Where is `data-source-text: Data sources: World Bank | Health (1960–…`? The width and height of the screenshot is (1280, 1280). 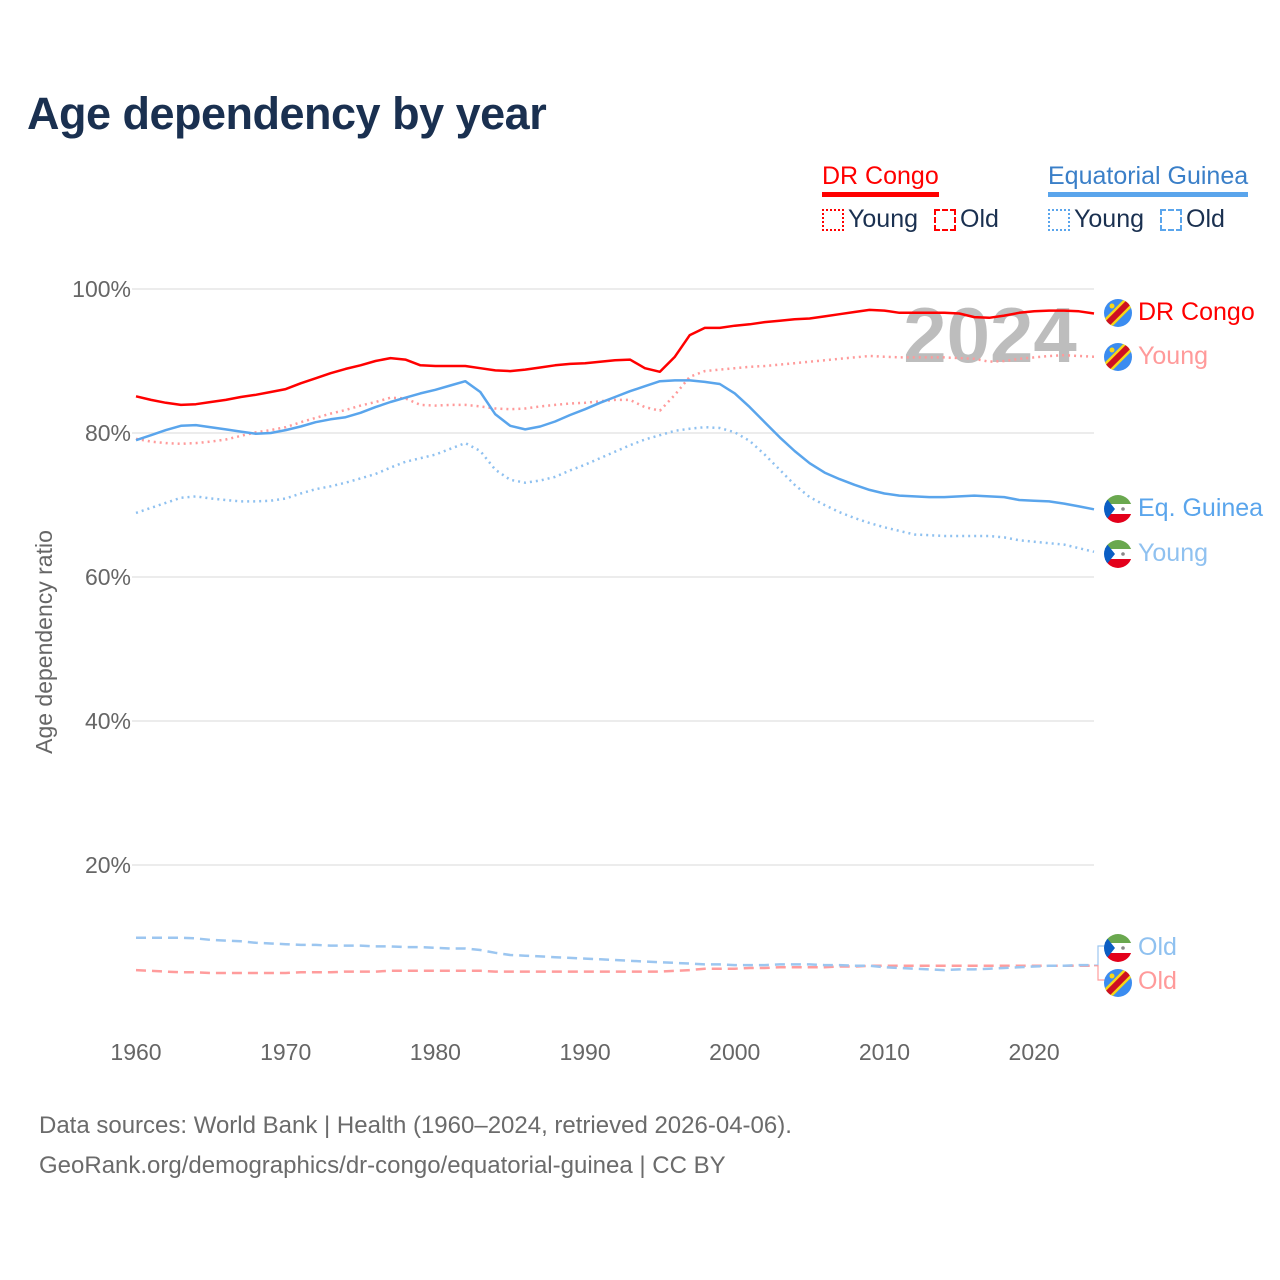
data-source-text: Data sources: World Bank | Health (1960–… is located at coordinates (415, 1125).